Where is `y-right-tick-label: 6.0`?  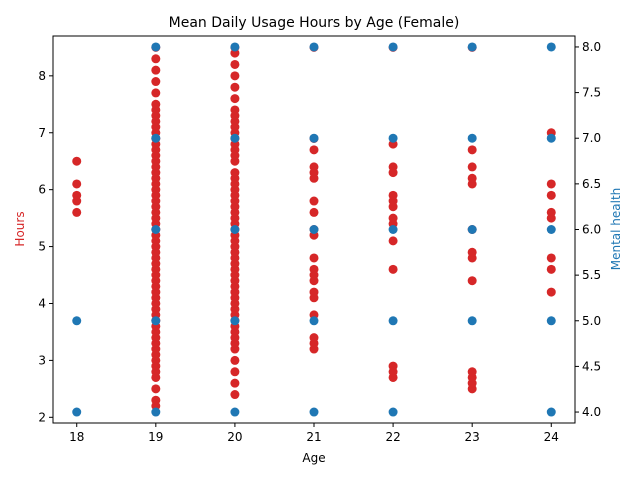 y-right-tick-label: 6.0 is located at coordinates (591, 230).